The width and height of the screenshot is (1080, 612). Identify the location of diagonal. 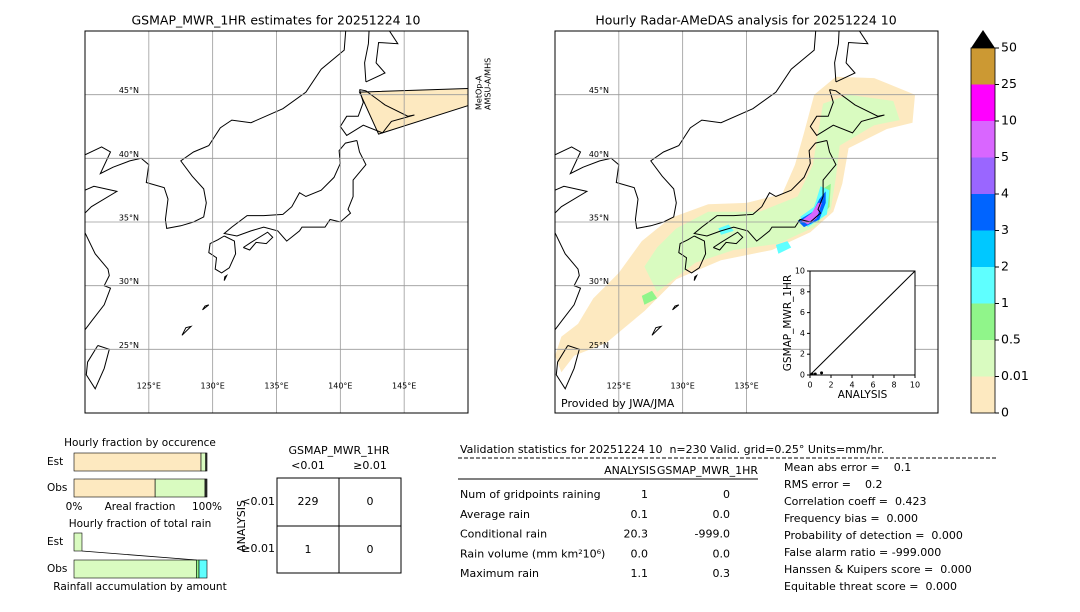
(862, 323).